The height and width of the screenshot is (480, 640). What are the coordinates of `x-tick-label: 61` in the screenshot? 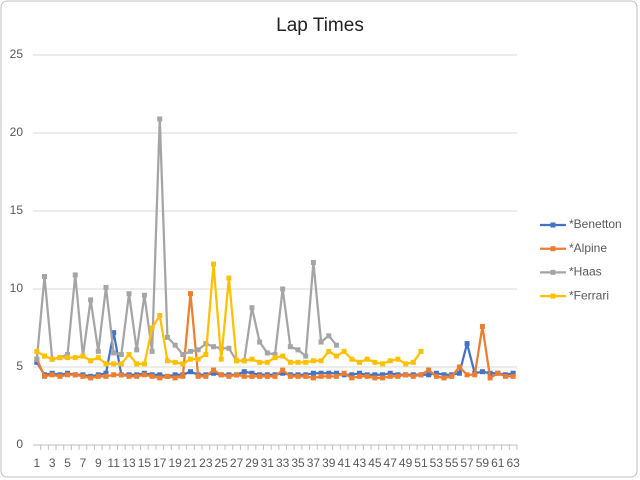 It's located at (498, 463).